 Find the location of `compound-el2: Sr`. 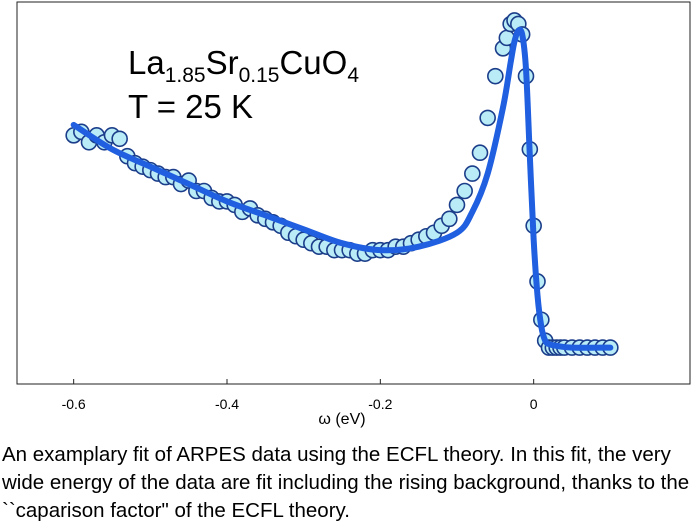

compound-el2: Sr is located at coordinates (222, 62).